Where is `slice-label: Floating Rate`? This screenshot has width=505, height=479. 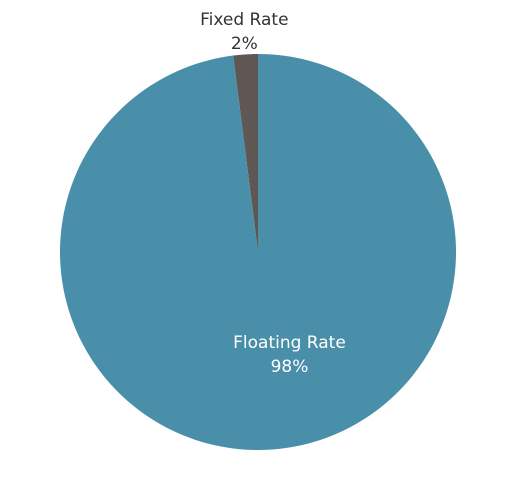
slice-label: Floating Rate is located at coordinates (289, 343).